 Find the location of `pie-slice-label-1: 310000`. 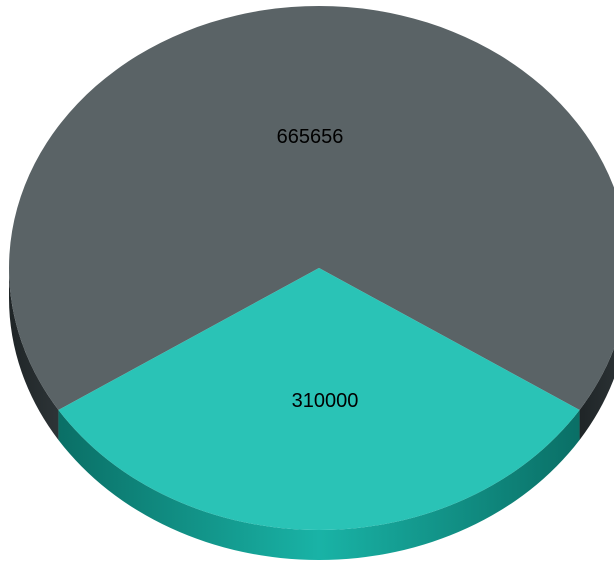

pie-slice-label-1: 310000 is located at coordinates (325, 401).